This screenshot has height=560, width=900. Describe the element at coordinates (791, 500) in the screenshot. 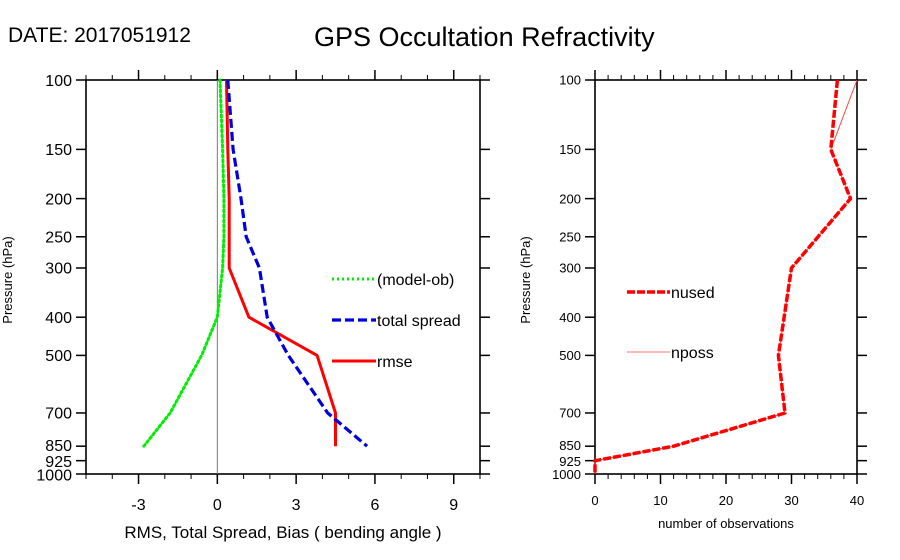

I see `x-tick-label: 30` at that location.